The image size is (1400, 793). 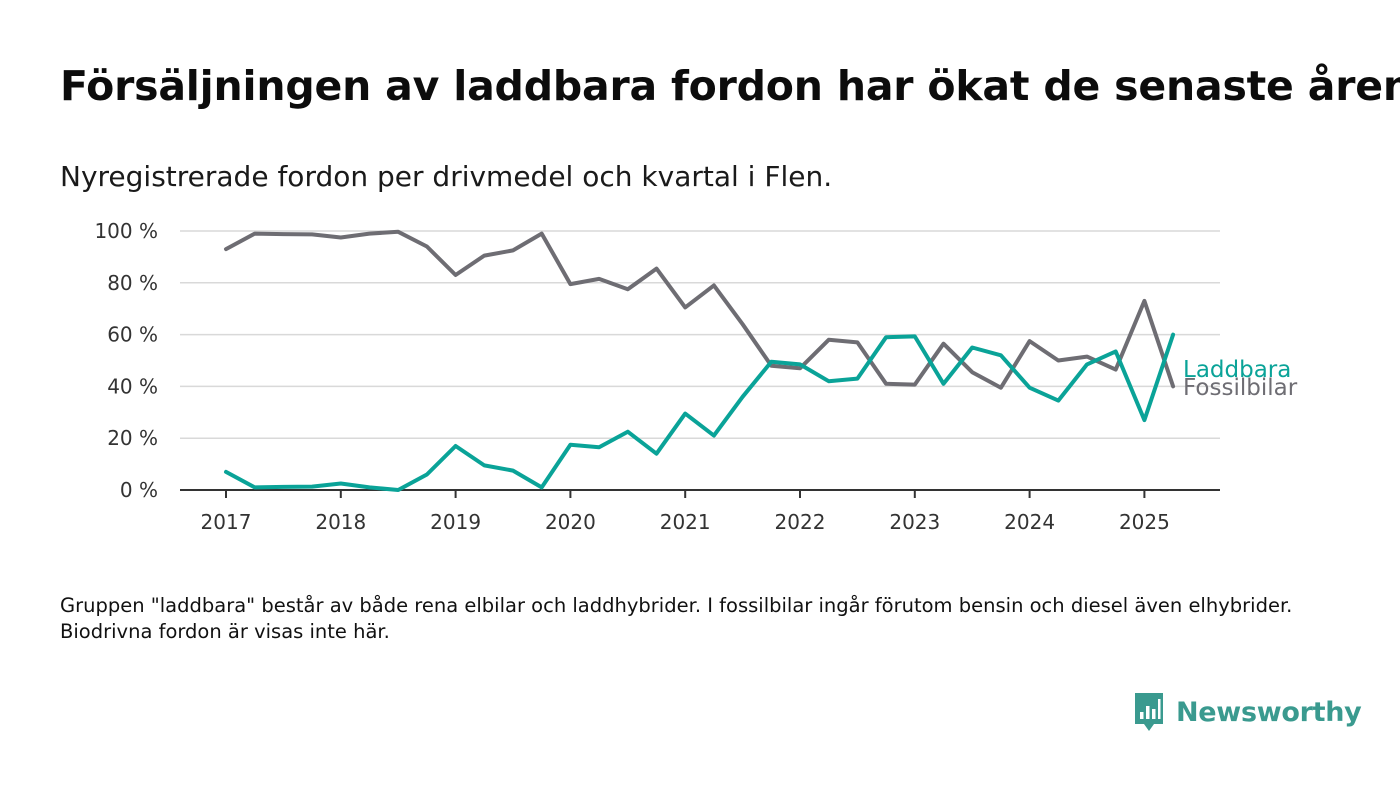 What do you see at coordinates (1269, 712) in the screenshot?
I see `brand-name: Newsworthy` at bounding box center [1269, 712].